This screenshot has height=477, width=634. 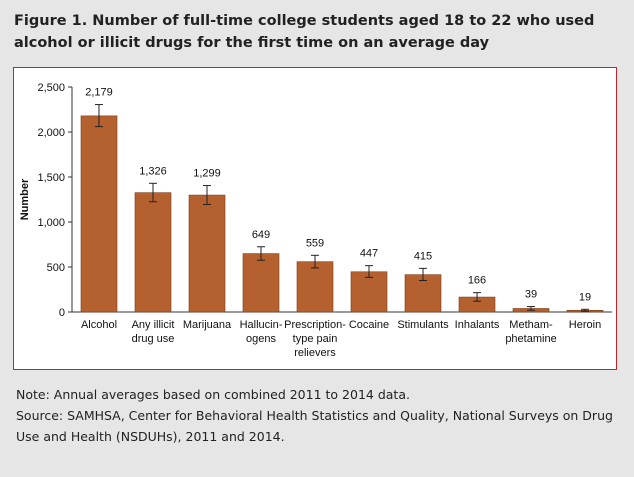 What do you see at coordinates (531, 325) in the screenshot?
I see `x-tick-label: Metham-` at bounding box center [531, 325].